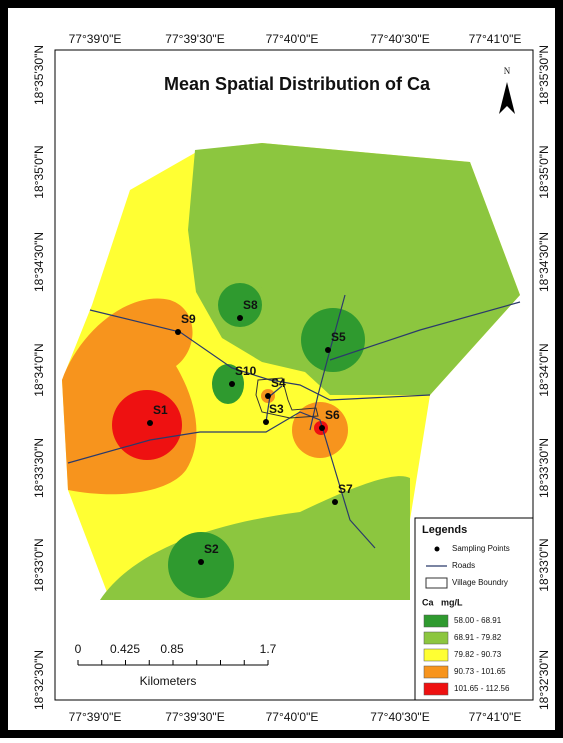 This screenshot has width=563, height=743. I want to click on scale-label: 0.85, so click(172, 649).